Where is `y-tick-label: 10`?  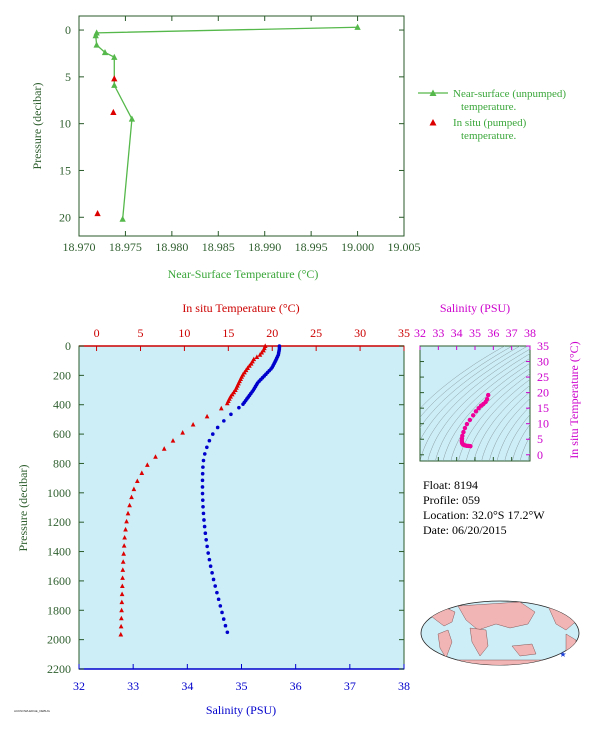
y-tick-label: 10 is located at coordinates (65, 124).